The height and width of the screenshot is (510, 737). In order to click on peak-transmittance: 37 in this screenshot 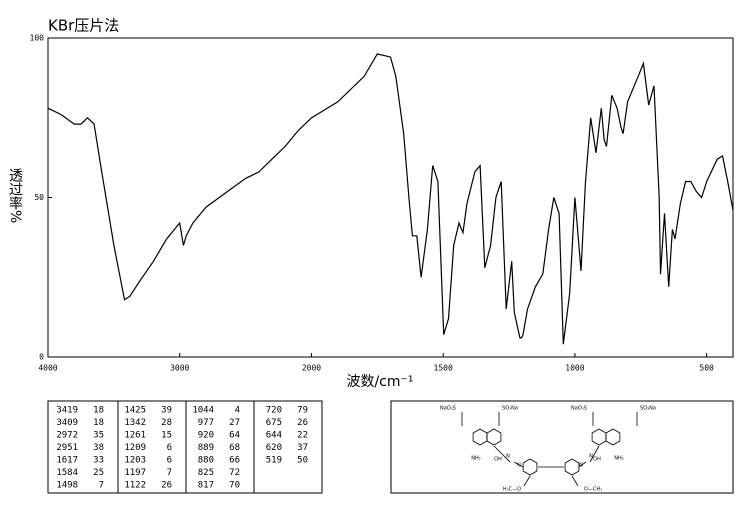, I will do `click(302, 448)`.